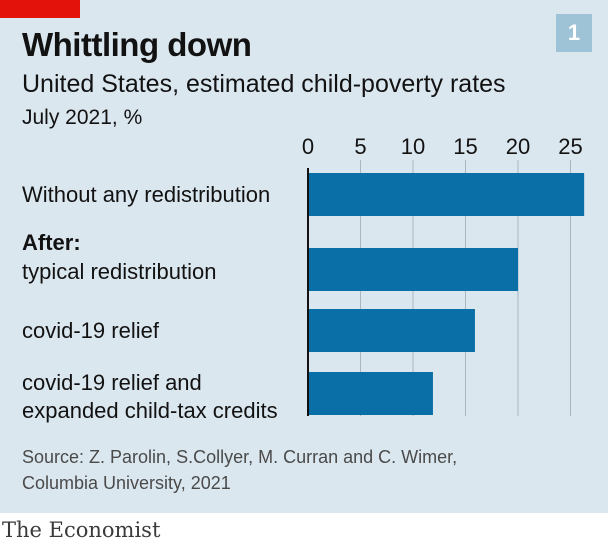 The width and height of the screenshot is (608, 548). I want to click on category-label: covid-19 relief and, so click(112, 382).